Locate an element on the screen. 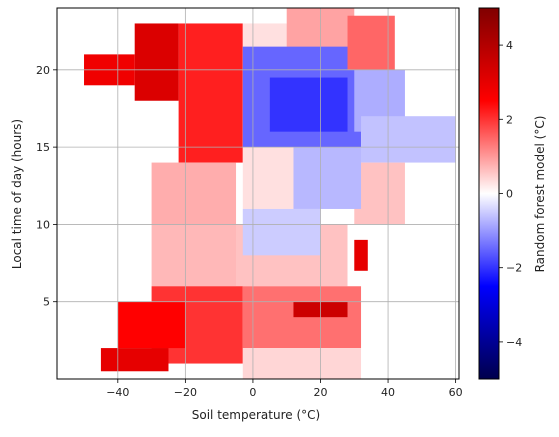  colorbar is located at coordinates (489, 193).